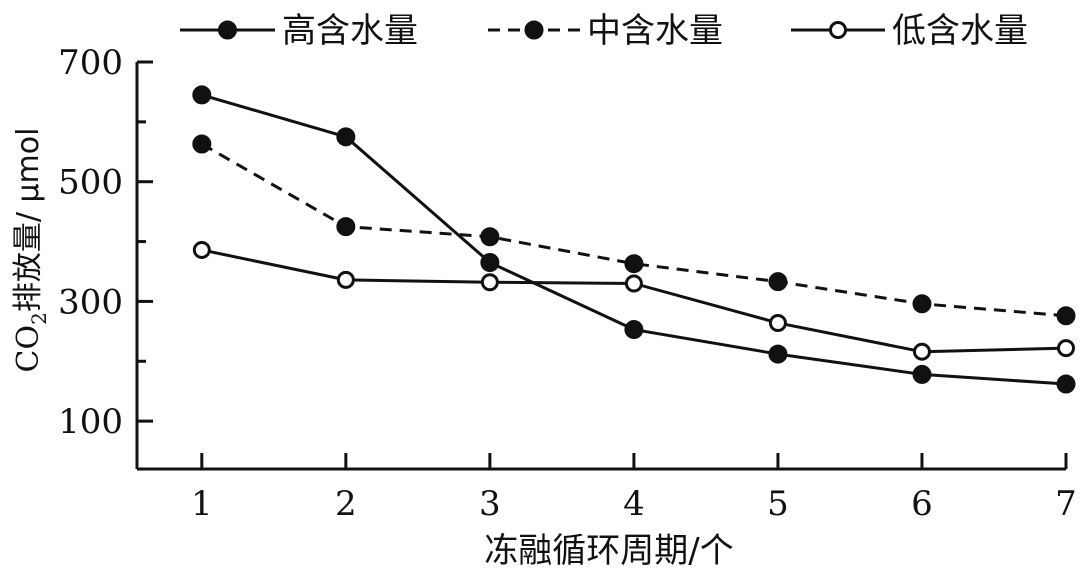 The image size is (1080, 573). I want to click on y-axis-title: CO2排放量/ μmol, so click(31, 250).